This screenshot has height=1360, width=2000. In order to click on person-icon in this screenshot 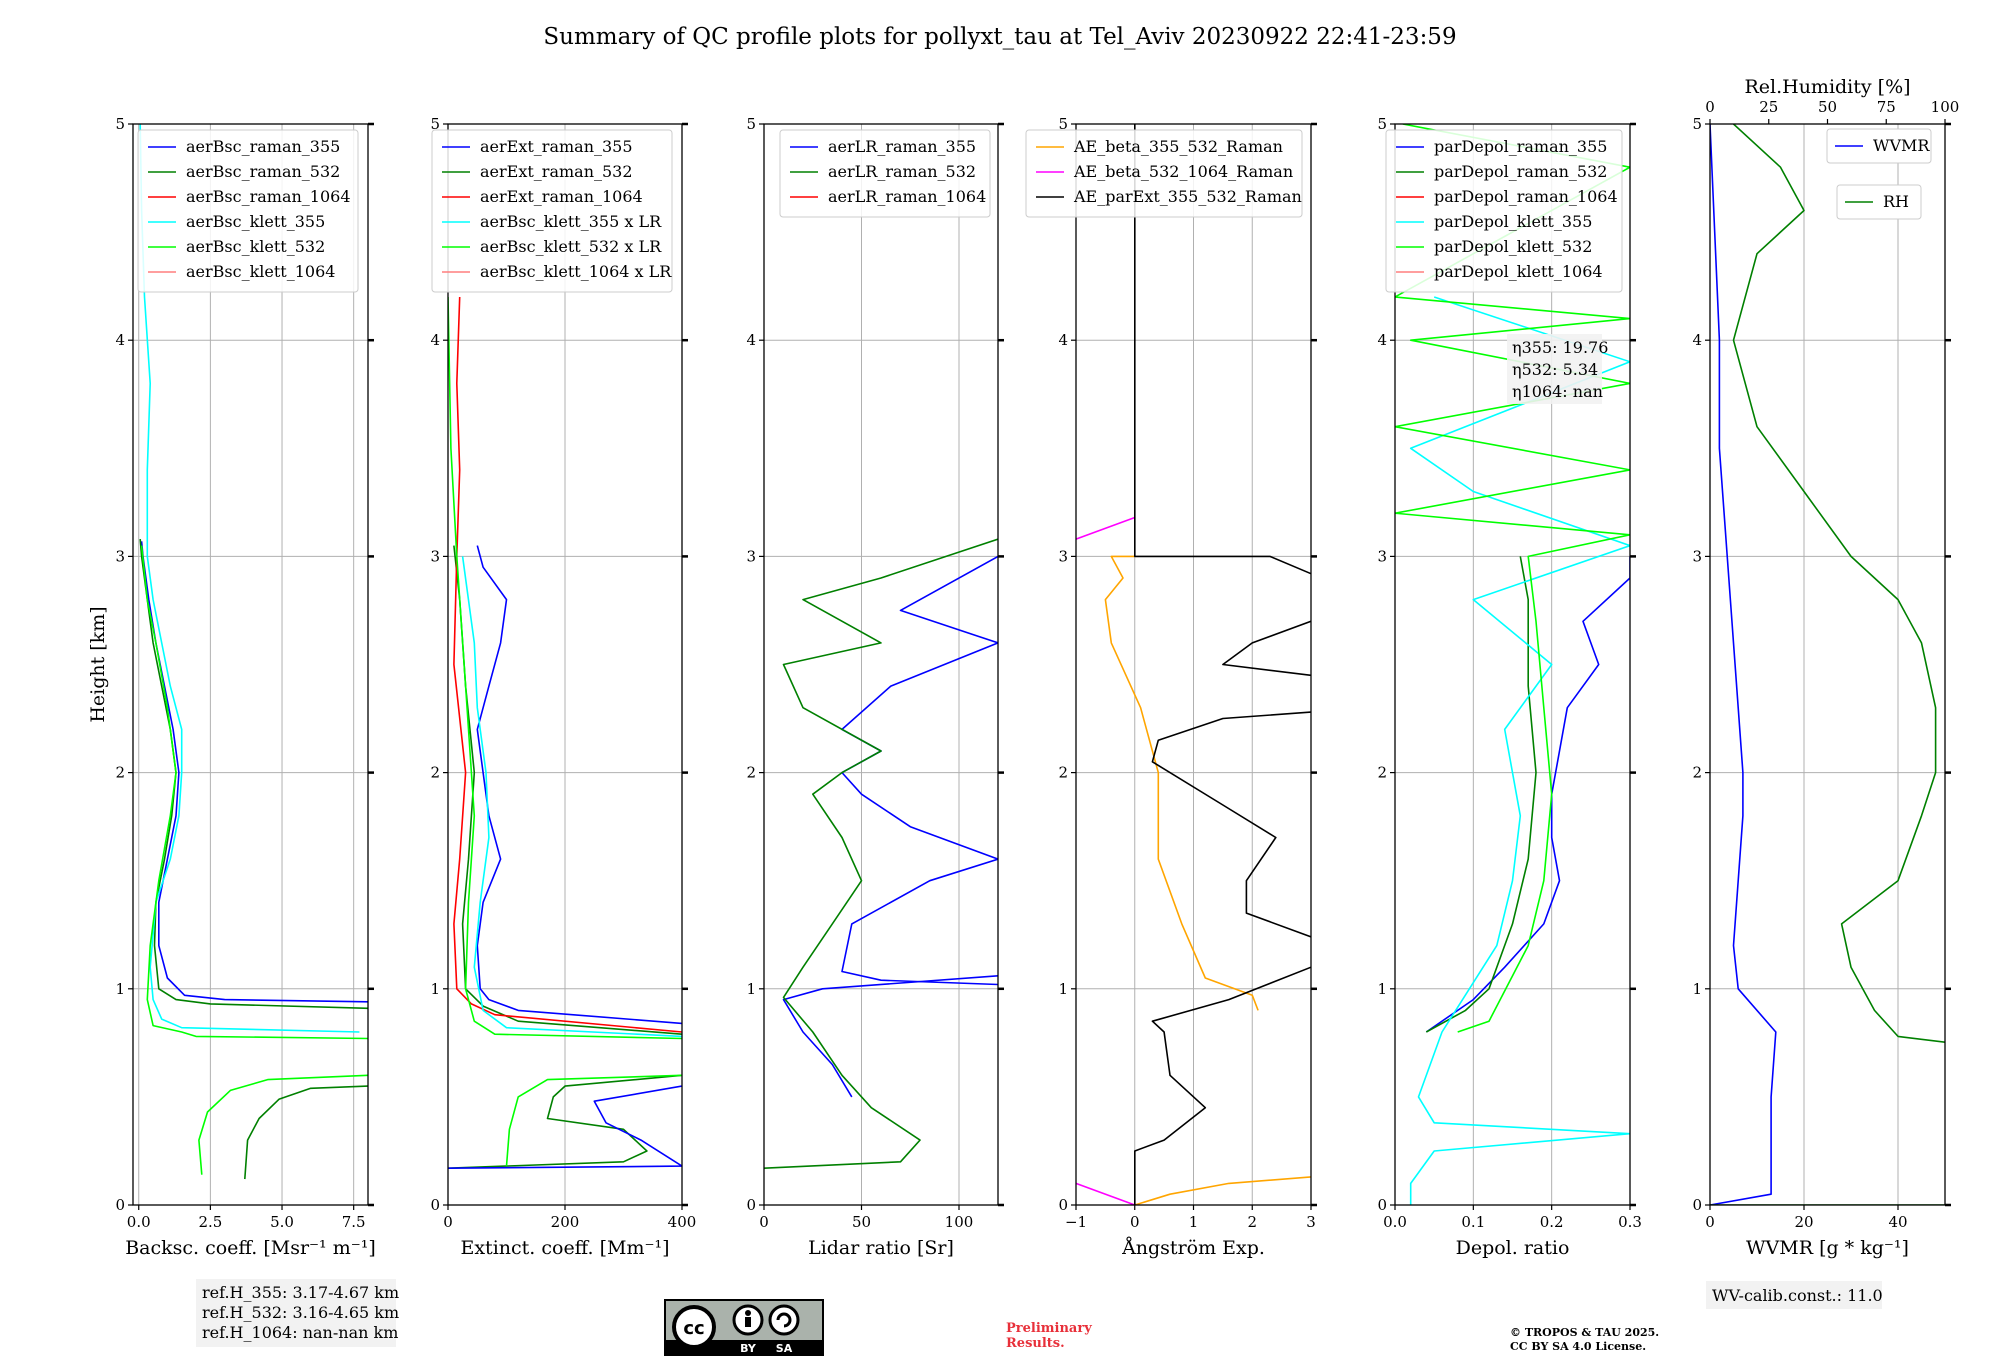, I will do `click(748, 1313)`.